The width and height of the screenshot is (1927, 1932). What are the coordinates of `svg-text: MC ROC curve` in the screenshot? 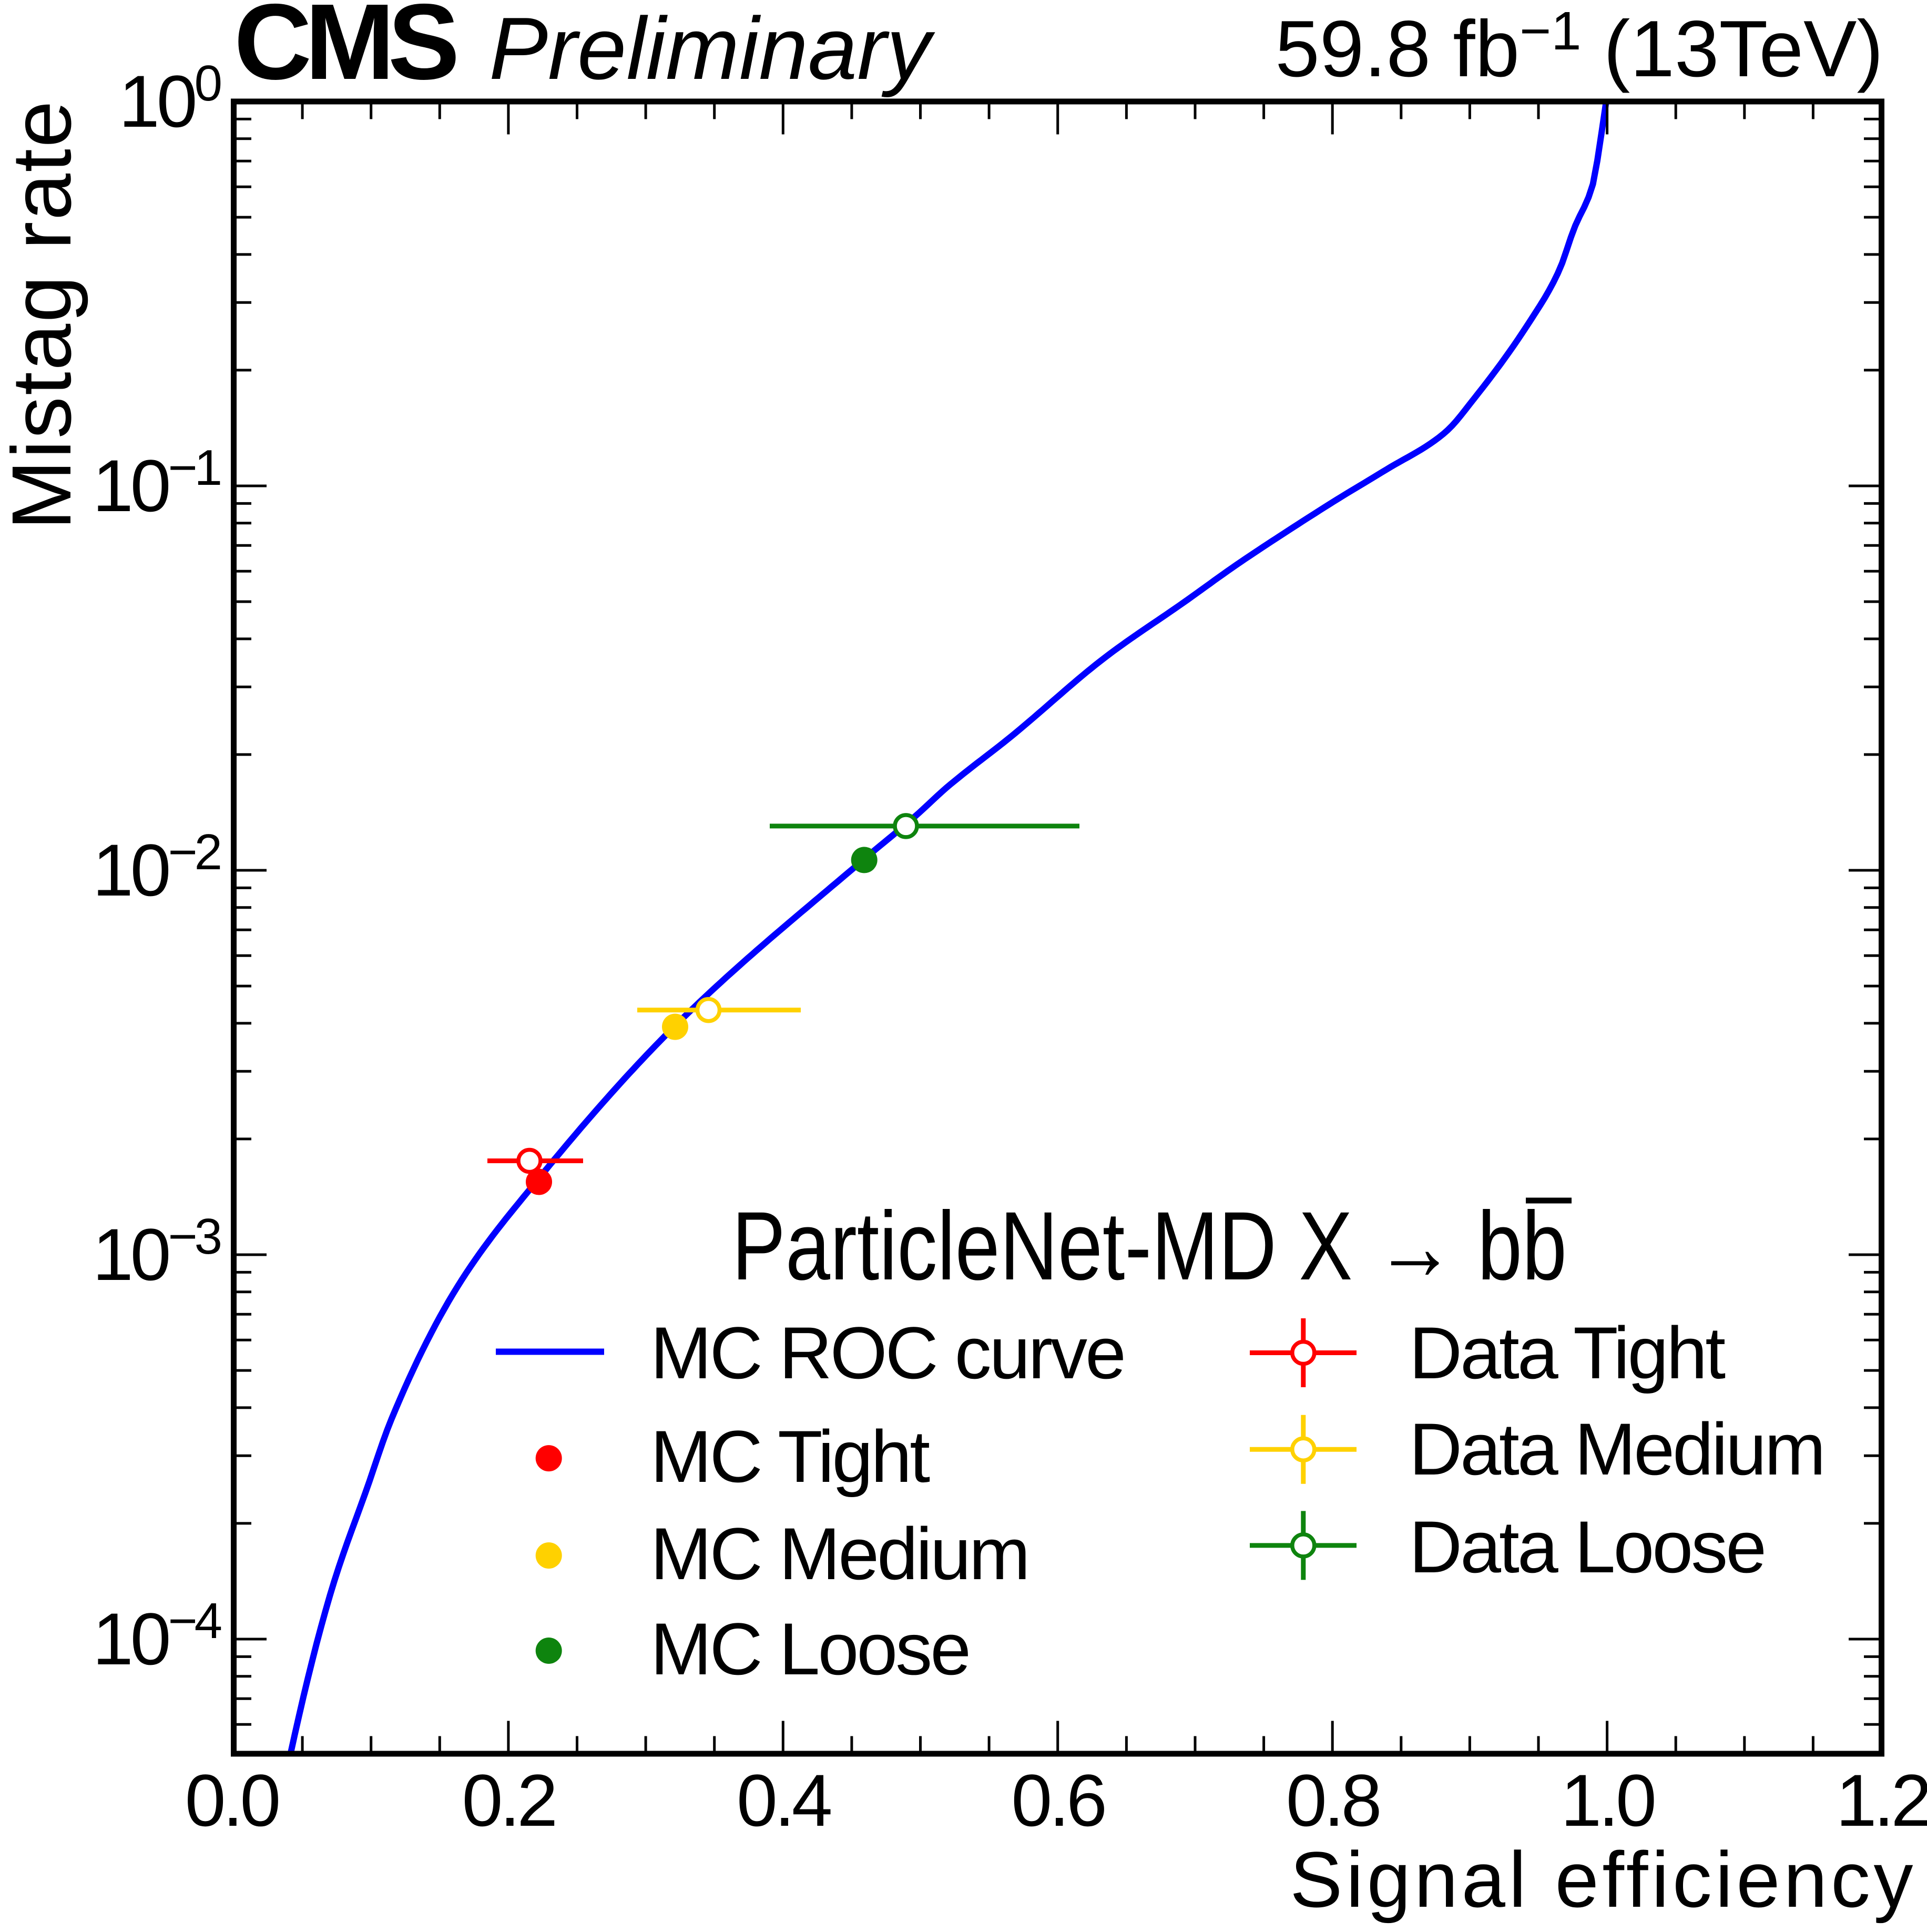 It's located at (887, 1352).